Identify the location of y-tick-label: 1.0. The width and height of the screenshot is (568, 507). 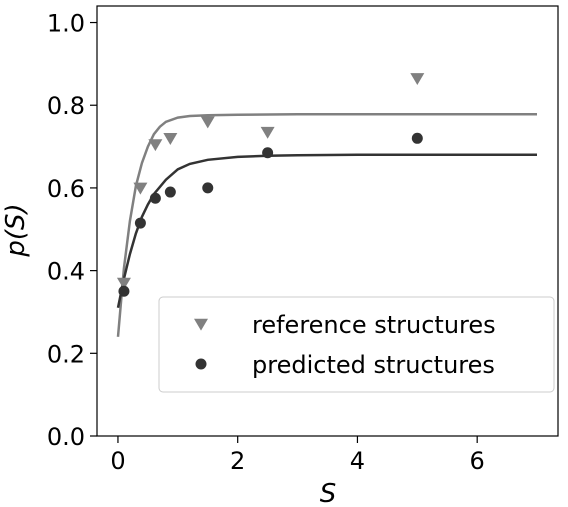
(66, 24).